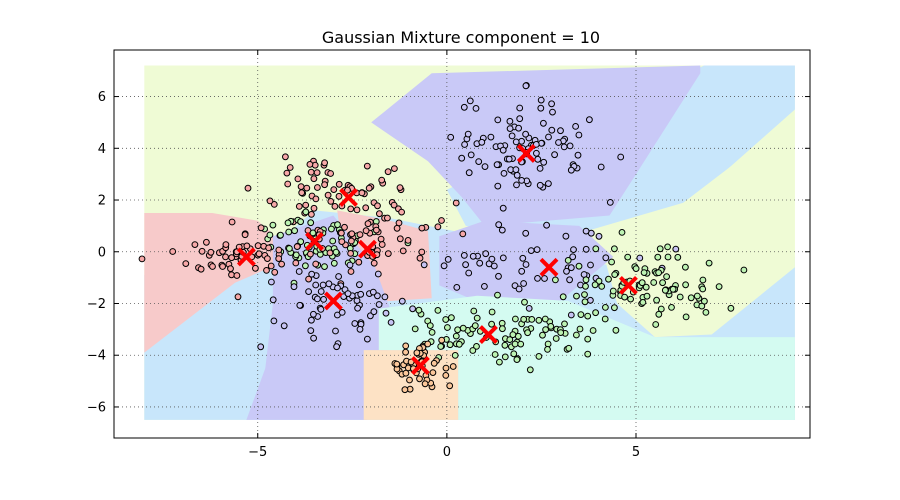 The height and width of the screenshot is (500, 900). Describe the element at coordinates (102, 201) in the screenshot. I see `y-tick-label: 2` at that location.